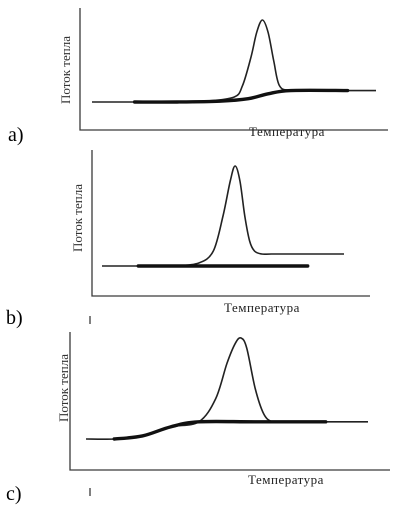 The width and height of the screenshot is (418, 510). Describe the element at coordinates (16, 135) in the screenshot. I see `panel-label: a)` at that location.